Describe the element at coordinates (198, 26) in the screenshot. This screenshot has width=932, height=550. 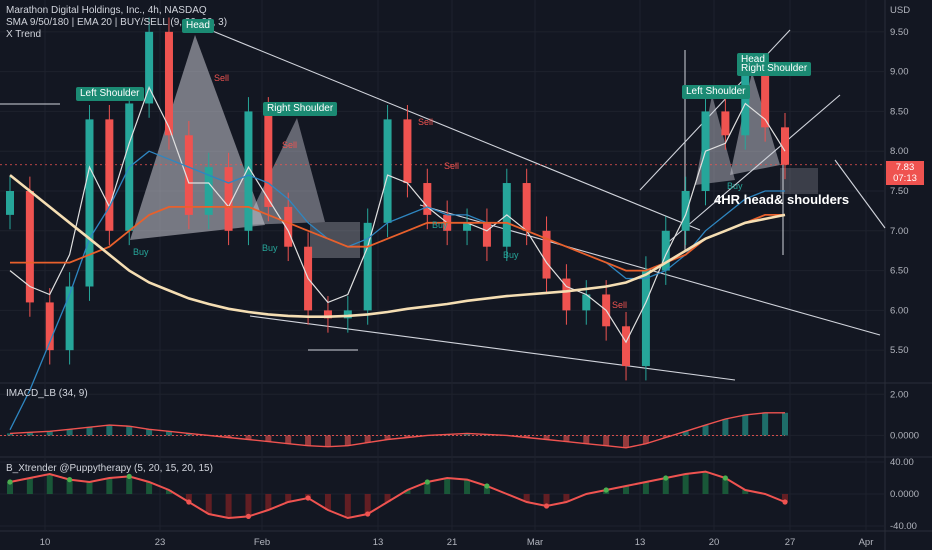
I see `head-tag-1: Head` at that location.